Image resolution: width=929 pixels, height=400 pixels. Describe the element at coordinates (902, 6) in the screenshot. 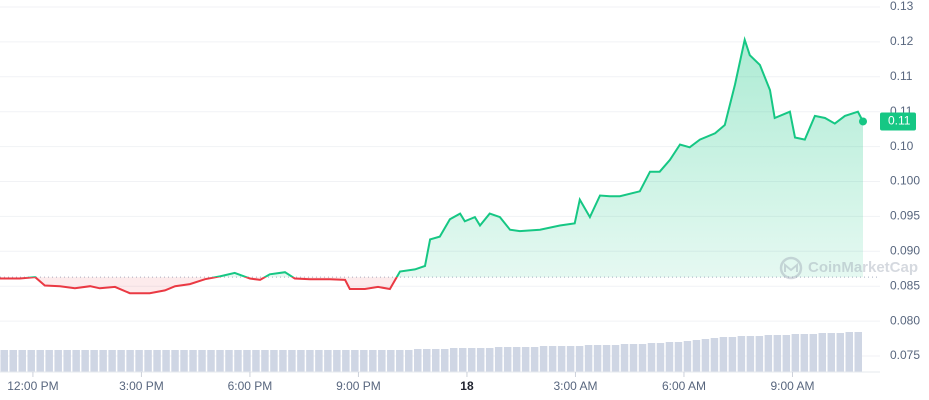

I see `y-tick-label: 0.13` at that location.